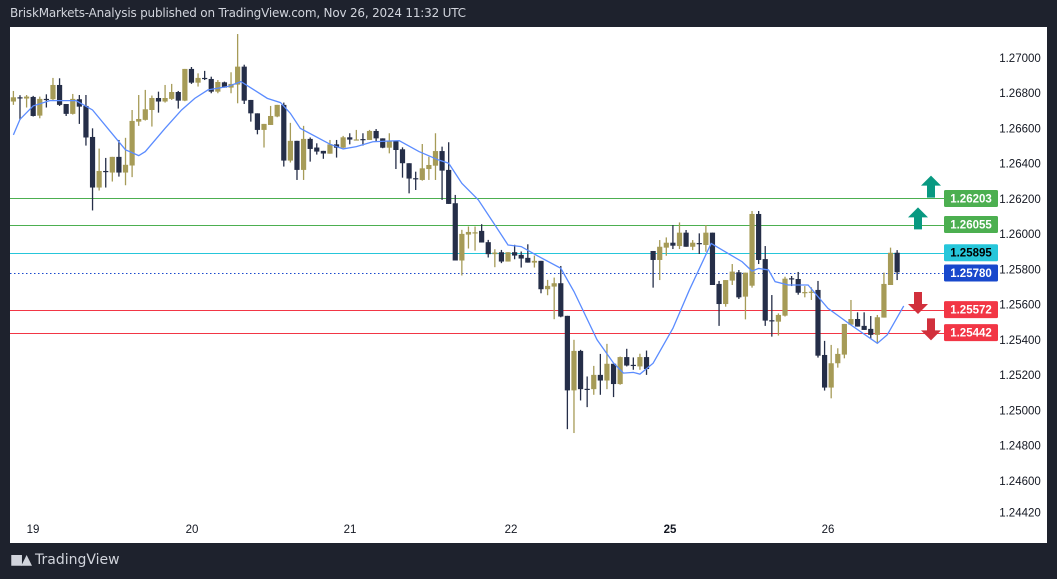 The image size is (1057, 579). I want to click on price-tick-label: 1.26200, so click(1020, 200).